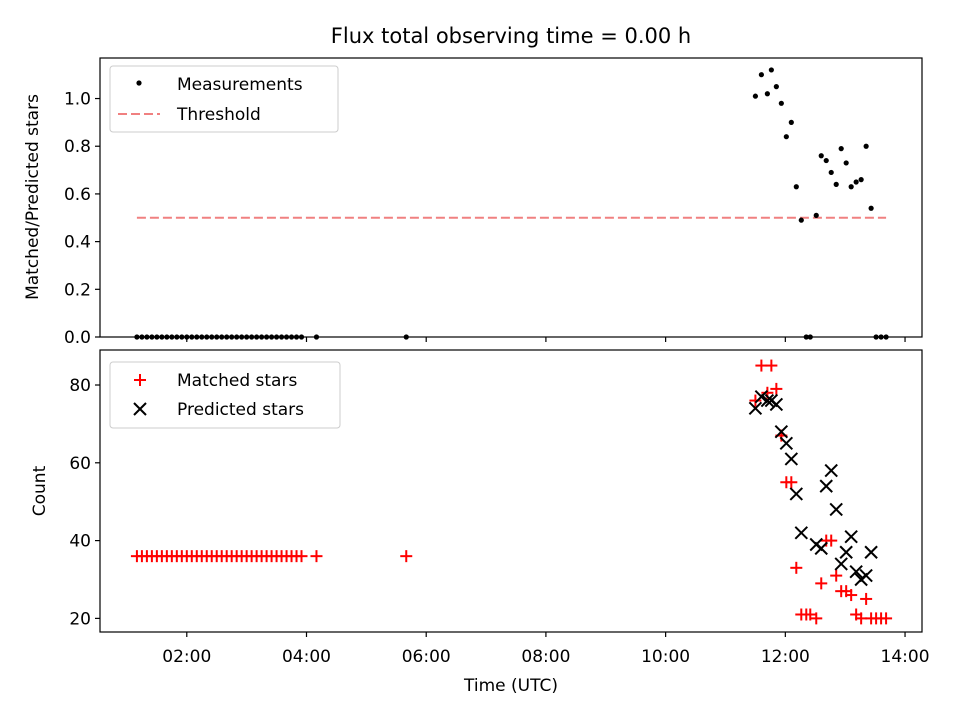 The height and width of the screenshot is (720, 960). Describe the element at coordinates (77, 147) in the screenshot. I see `top-y-tick-label: 0.8` at that location.